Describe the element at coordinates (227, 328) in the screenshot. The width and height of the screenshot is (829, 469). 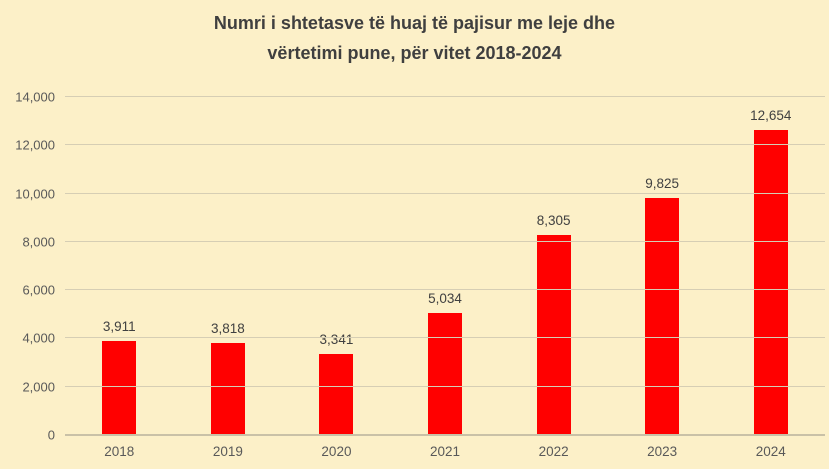
I see `bar-value-label: 3,818` at that location.